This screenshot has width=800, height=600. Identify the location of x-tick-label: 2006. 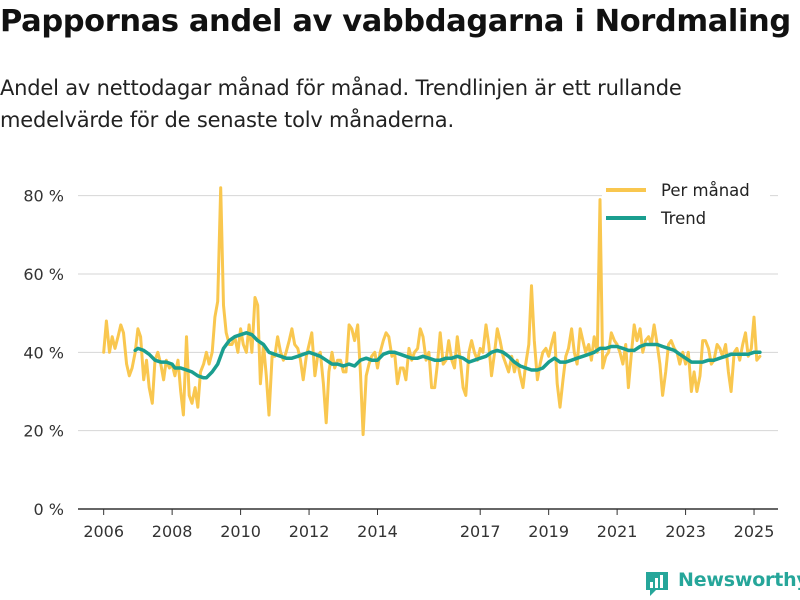
(103, 531).